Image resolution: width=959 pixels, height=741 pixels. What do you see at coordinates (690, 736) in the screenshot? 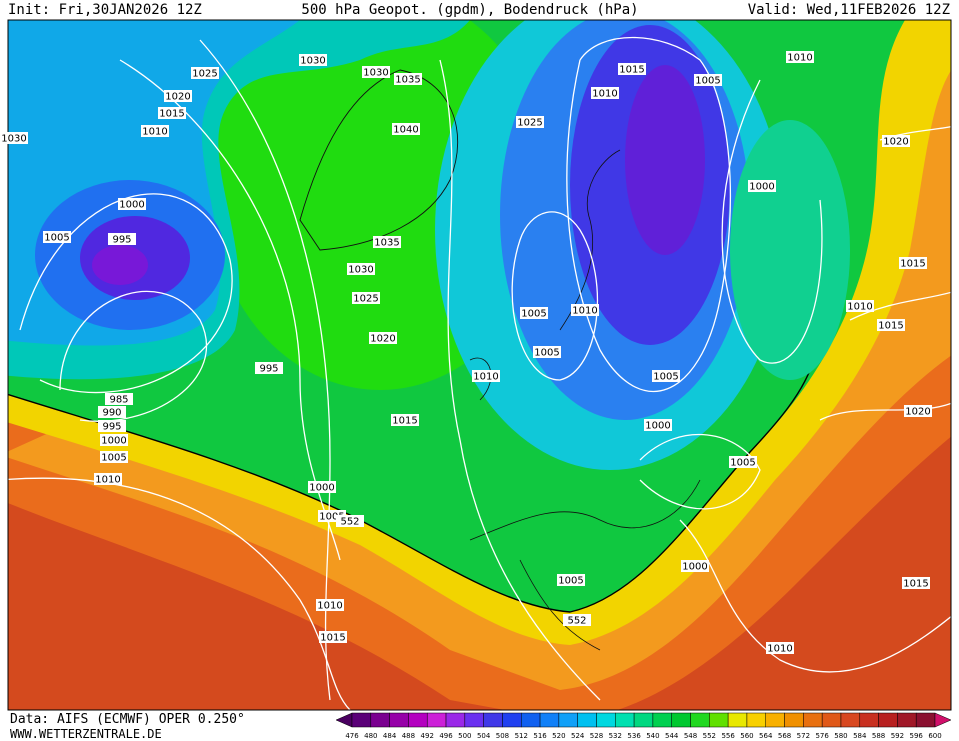
I see `colorbar-label: 548` at bounding box center [690, 736].